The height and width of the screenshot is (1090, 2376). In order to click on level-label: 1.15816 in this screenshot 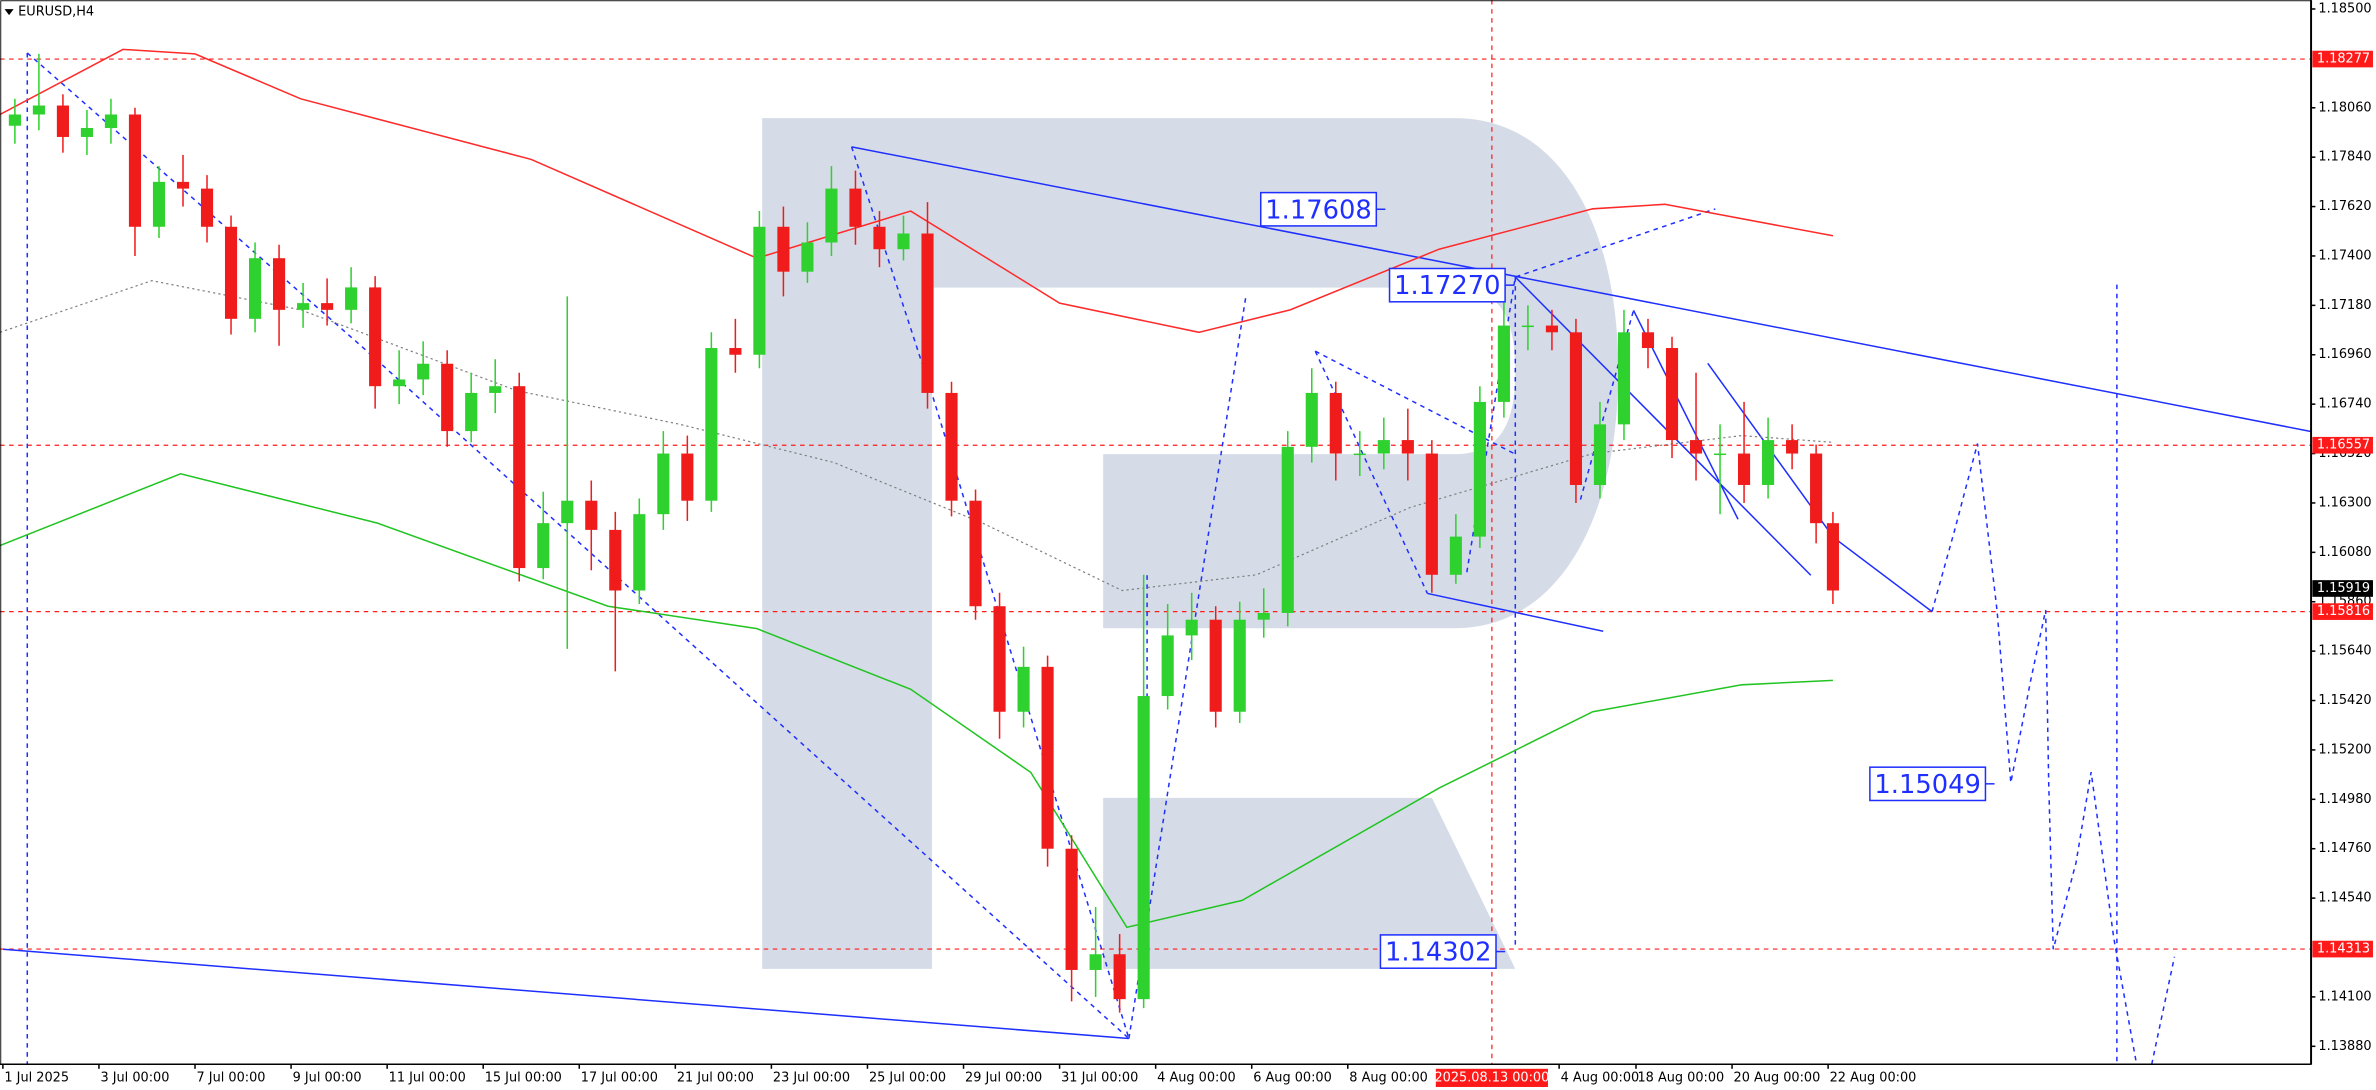, I will do `click(2343, 611)`.